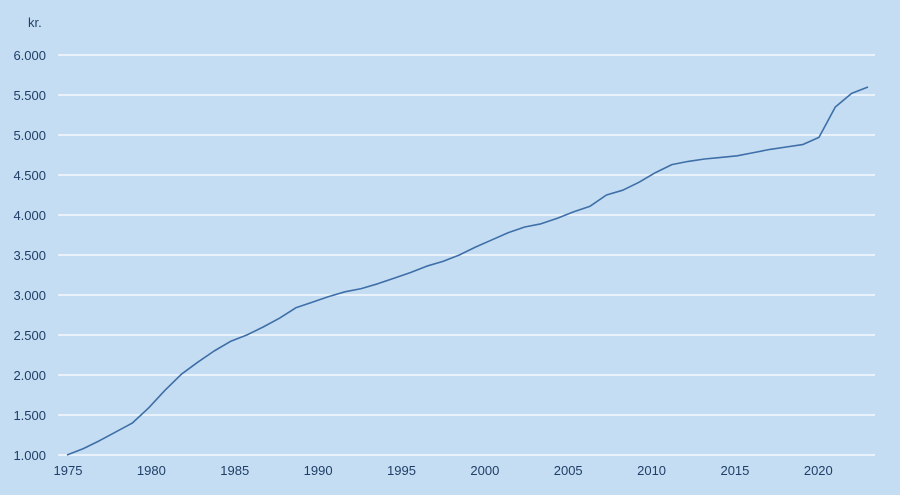  Describe the element at coordinates (568, 470) in the screenshot. I see `x-tick-label-2005: 2005` at that location.